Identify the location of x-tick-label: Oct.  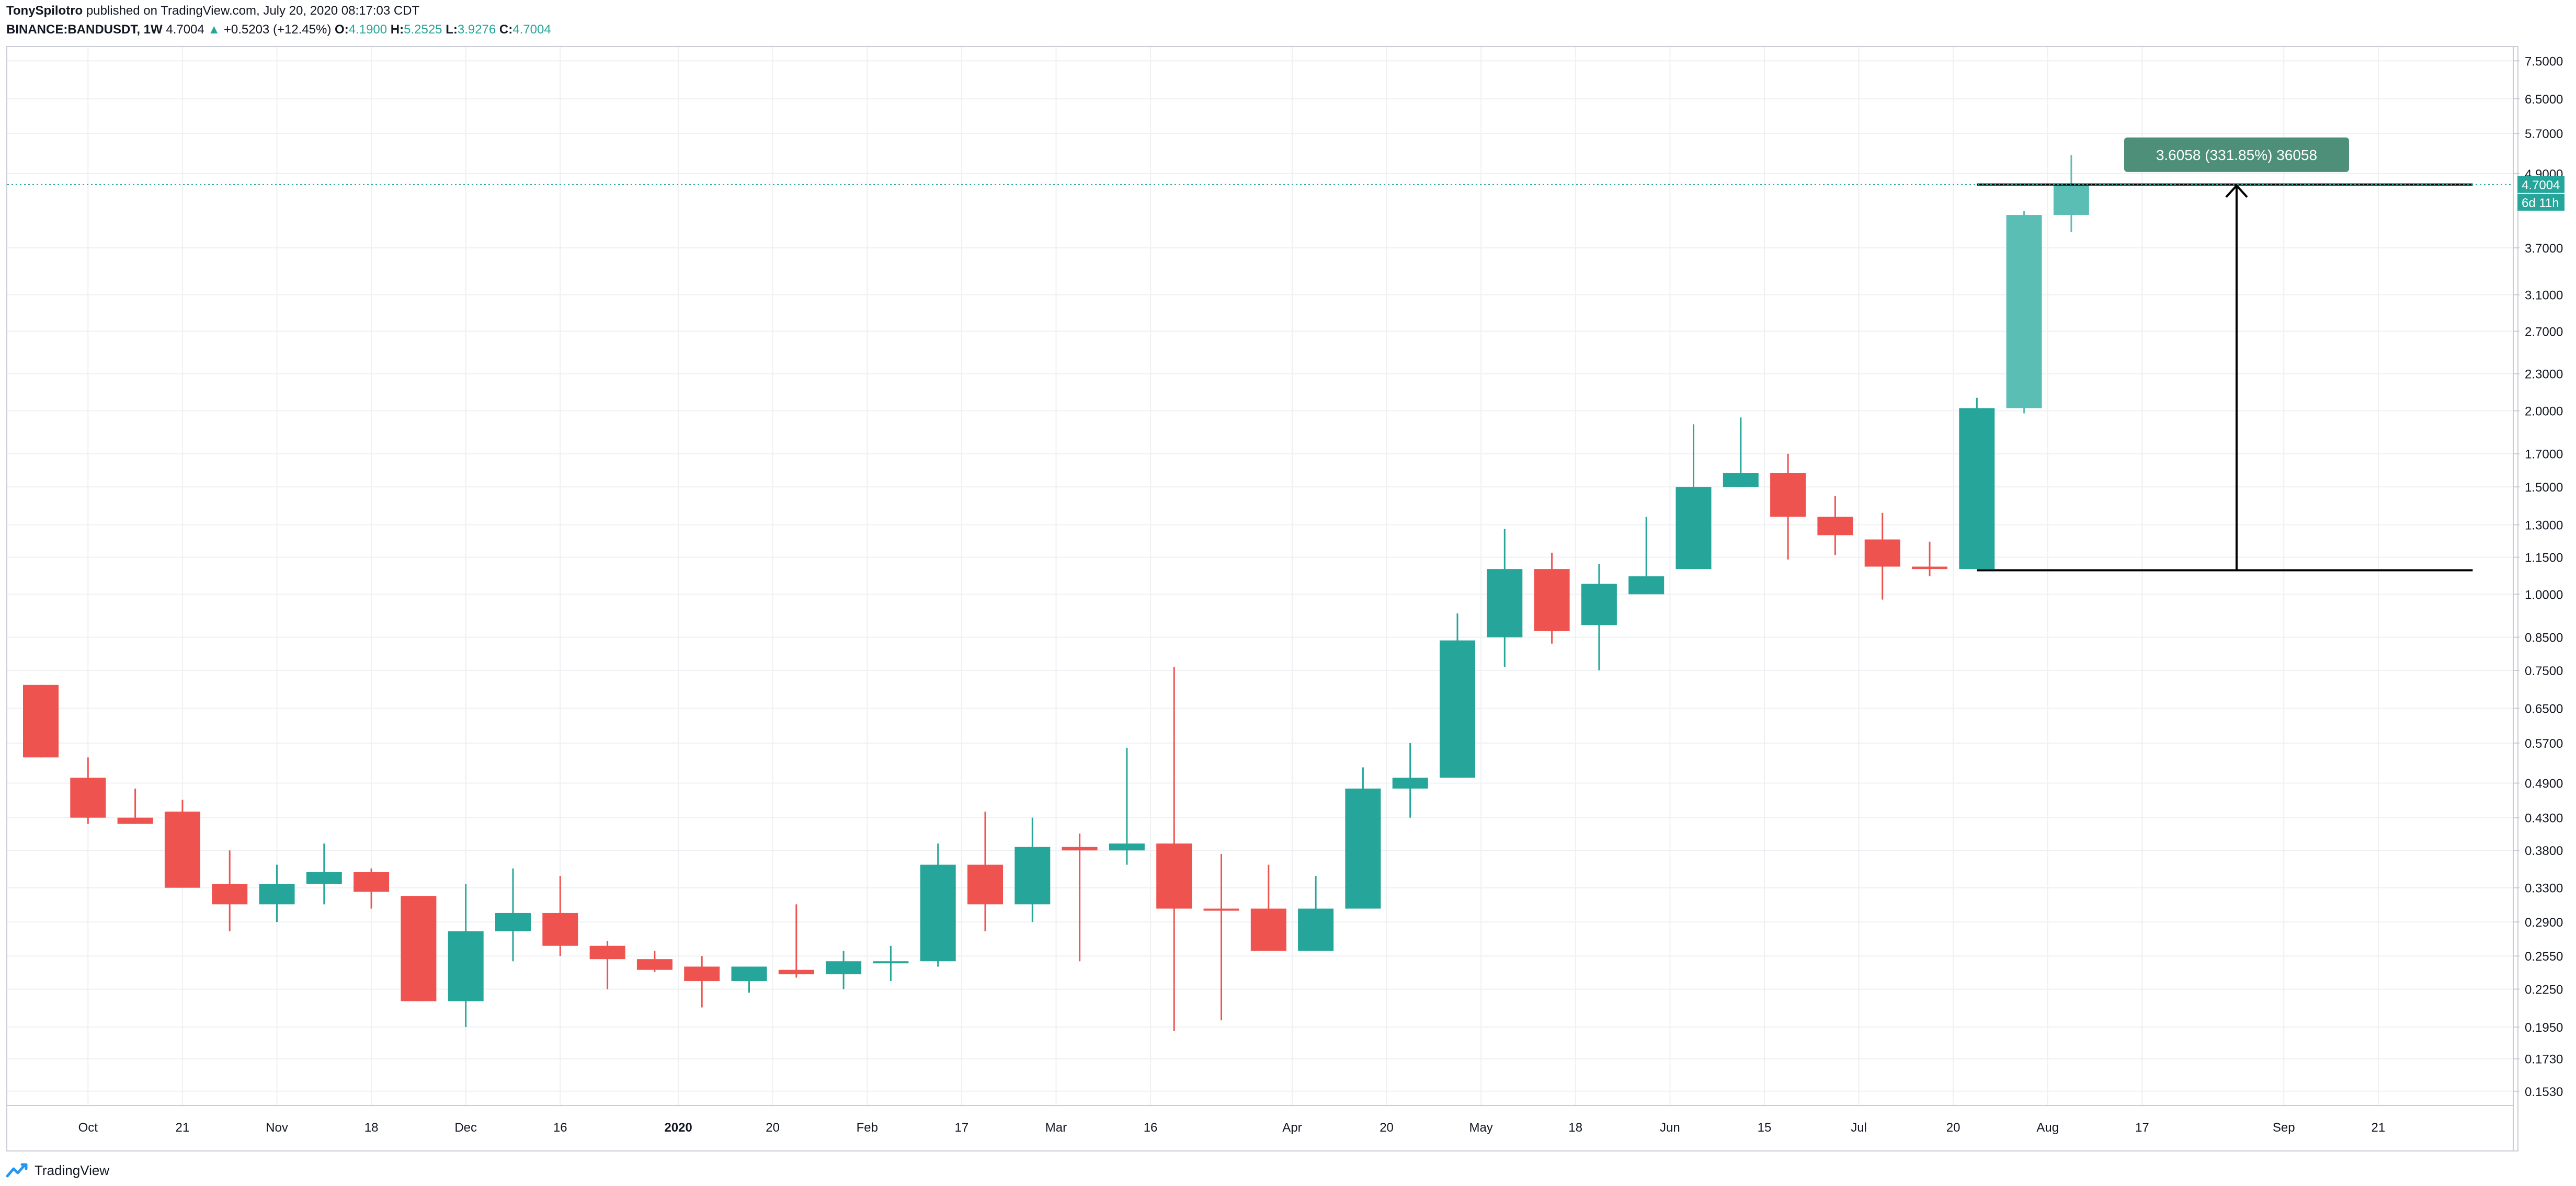
(88, 1128).